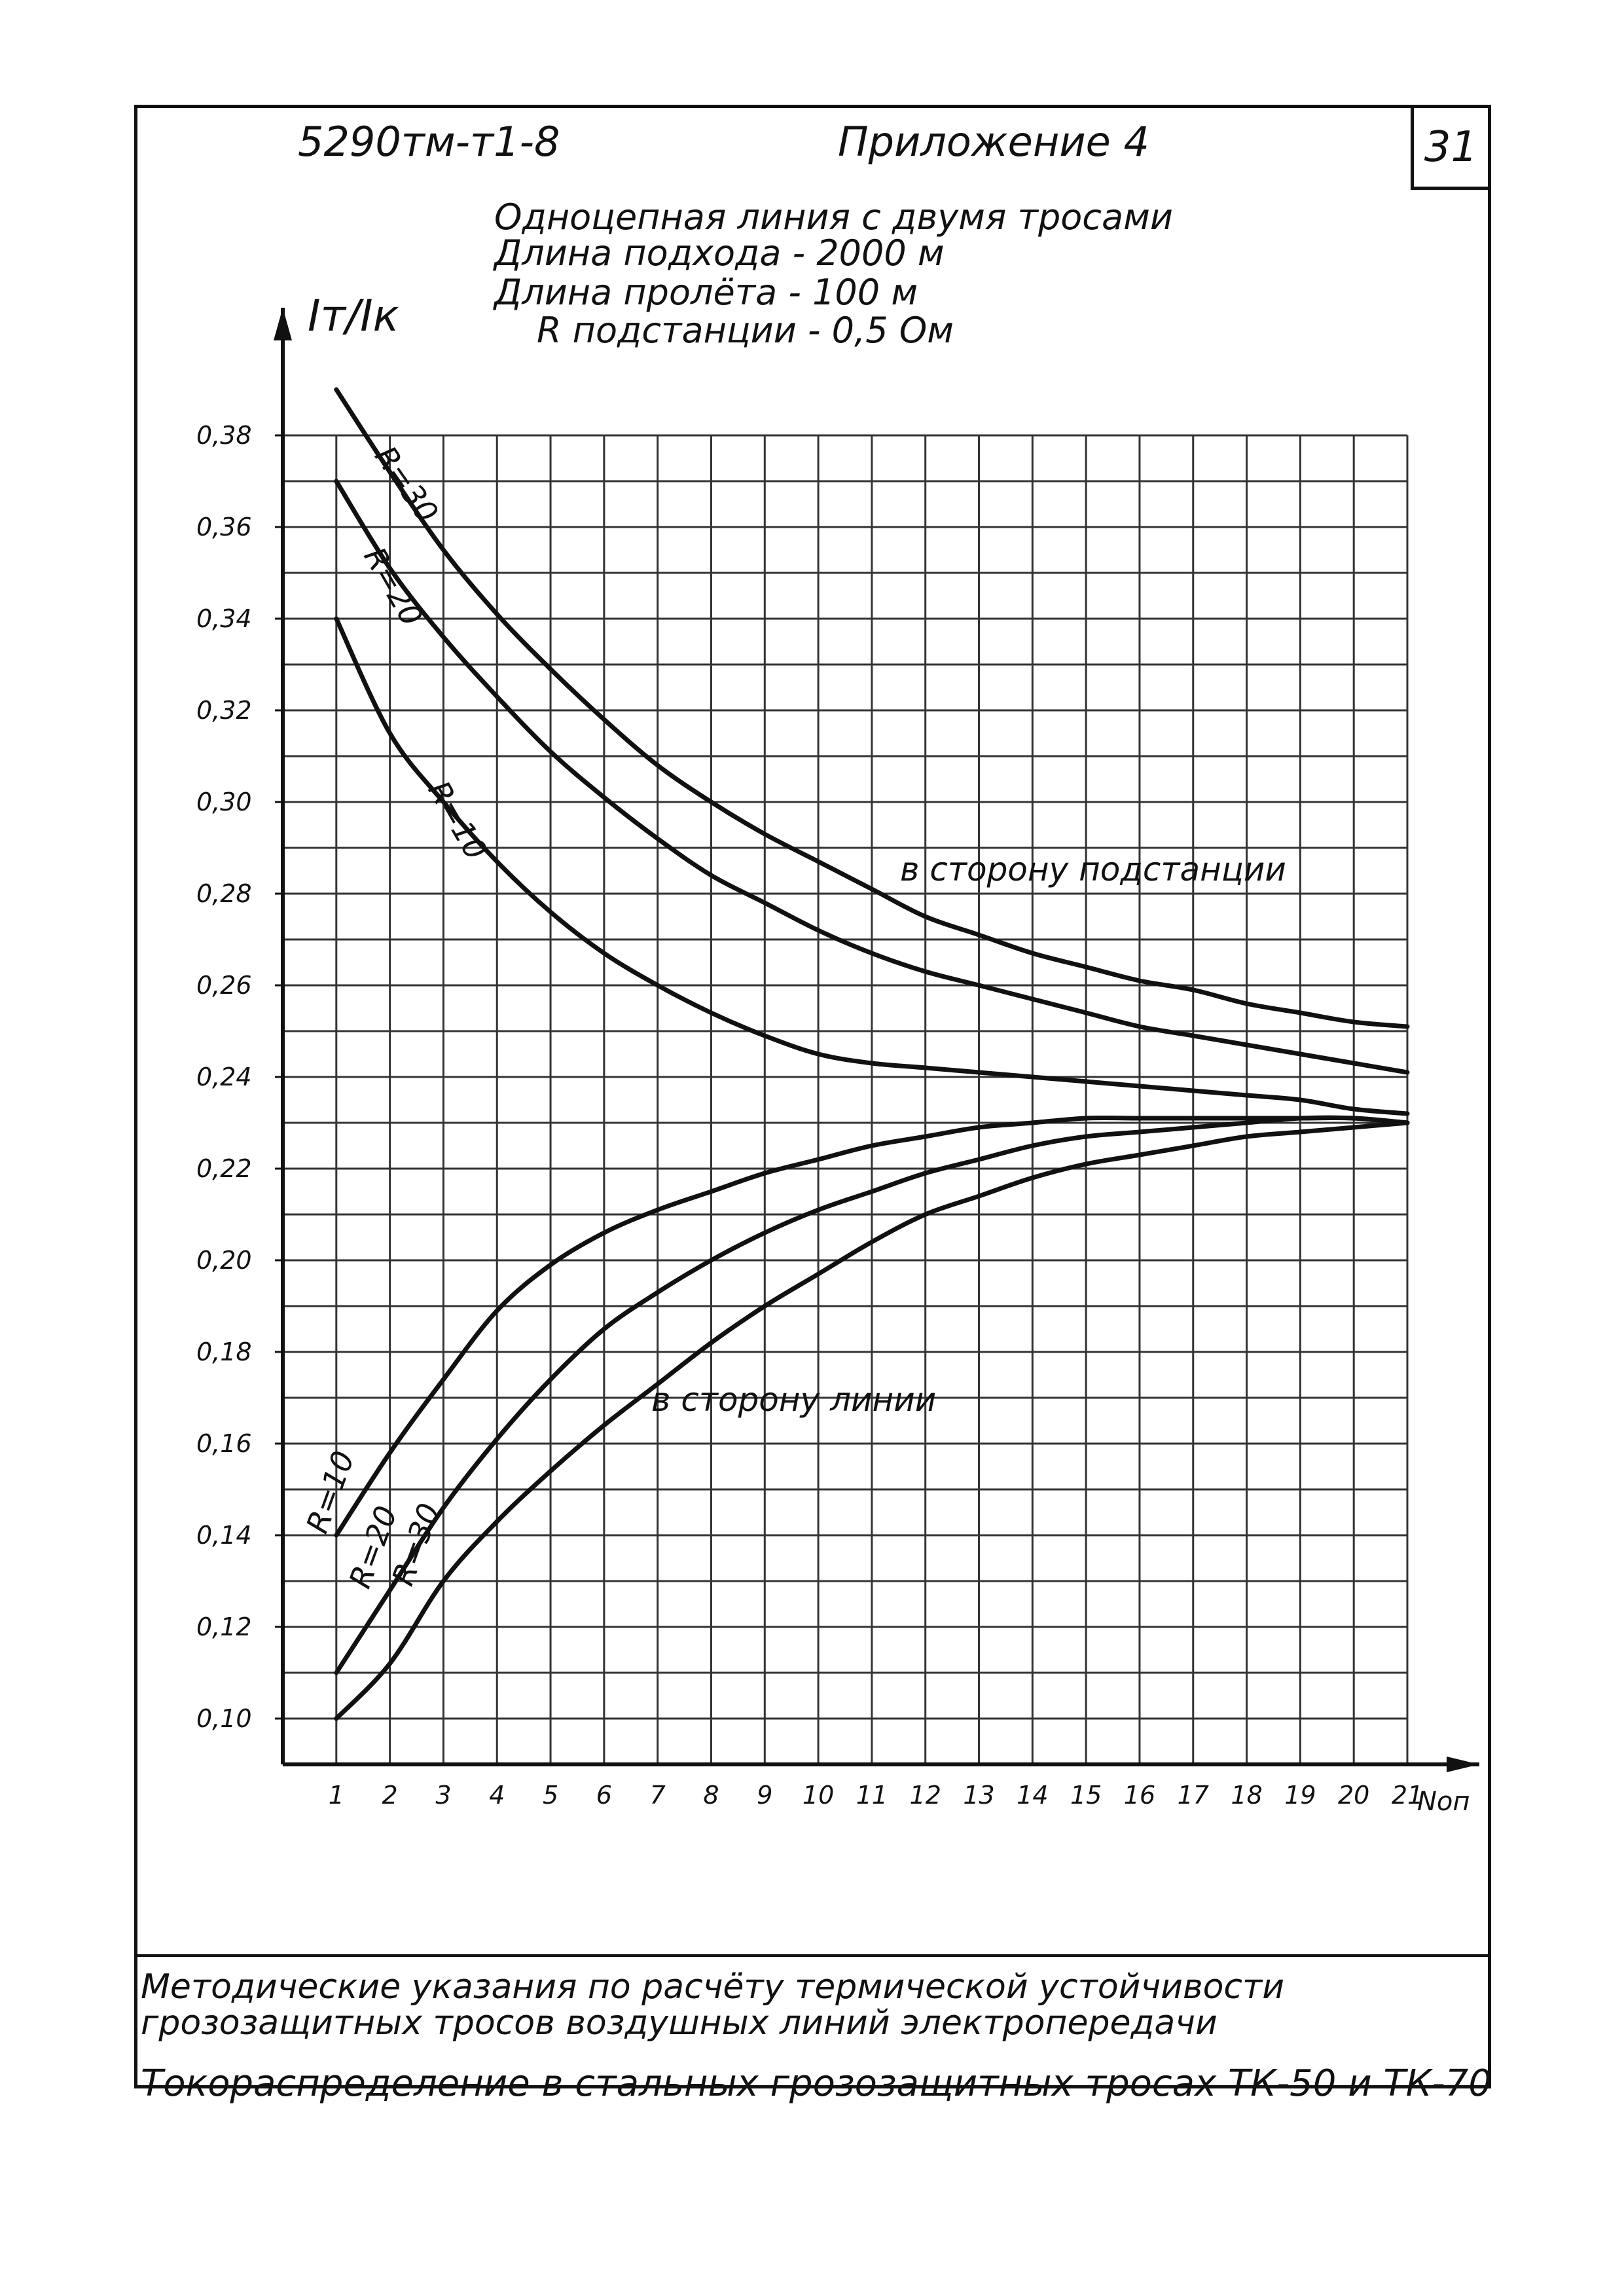 This screenshot has width=1624, height=2296. Describe the element at coordinates (224, 1627) in the screenshot. I see `y-tick-label: 0,12` at that location.